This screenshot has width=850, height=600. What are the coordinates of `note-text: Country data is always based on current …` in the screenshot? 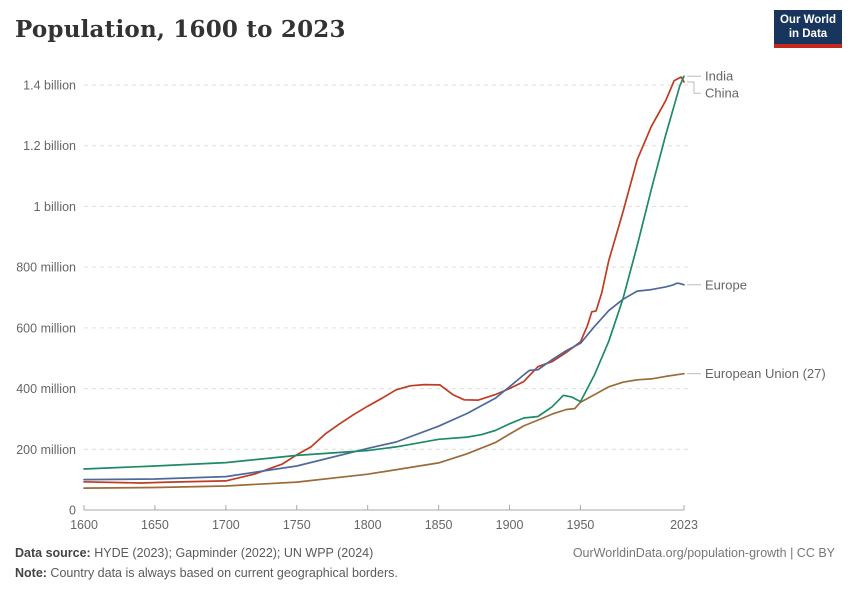 It's located at (222, 573).